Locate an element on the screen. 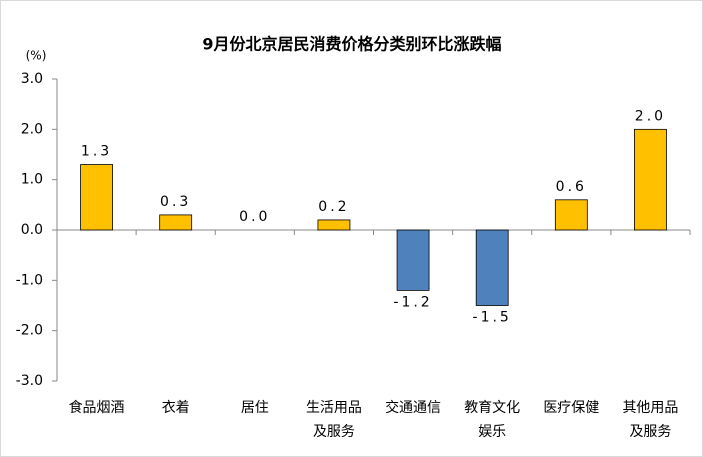 The image size is (703, 457). y-tick-label: -3.0 is located at coordinates (29, 381).